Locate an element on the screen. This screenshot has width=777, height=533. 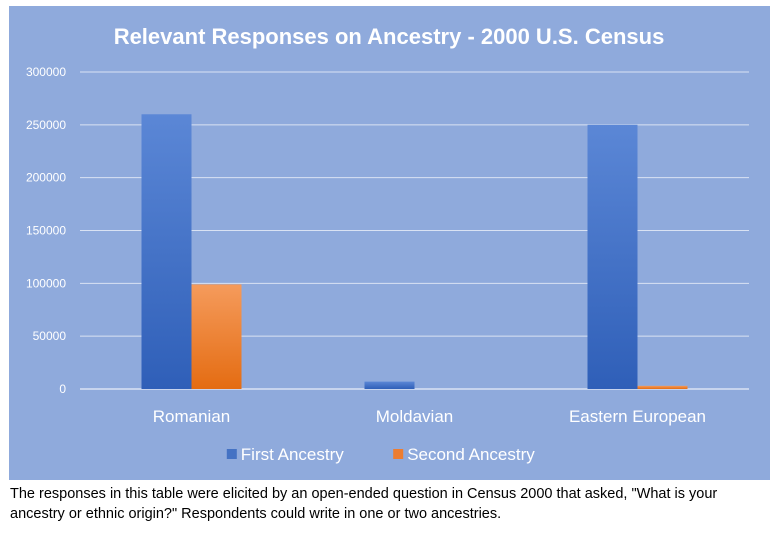
x-tick-label: Moldavian is located at coordinates (415, 416).